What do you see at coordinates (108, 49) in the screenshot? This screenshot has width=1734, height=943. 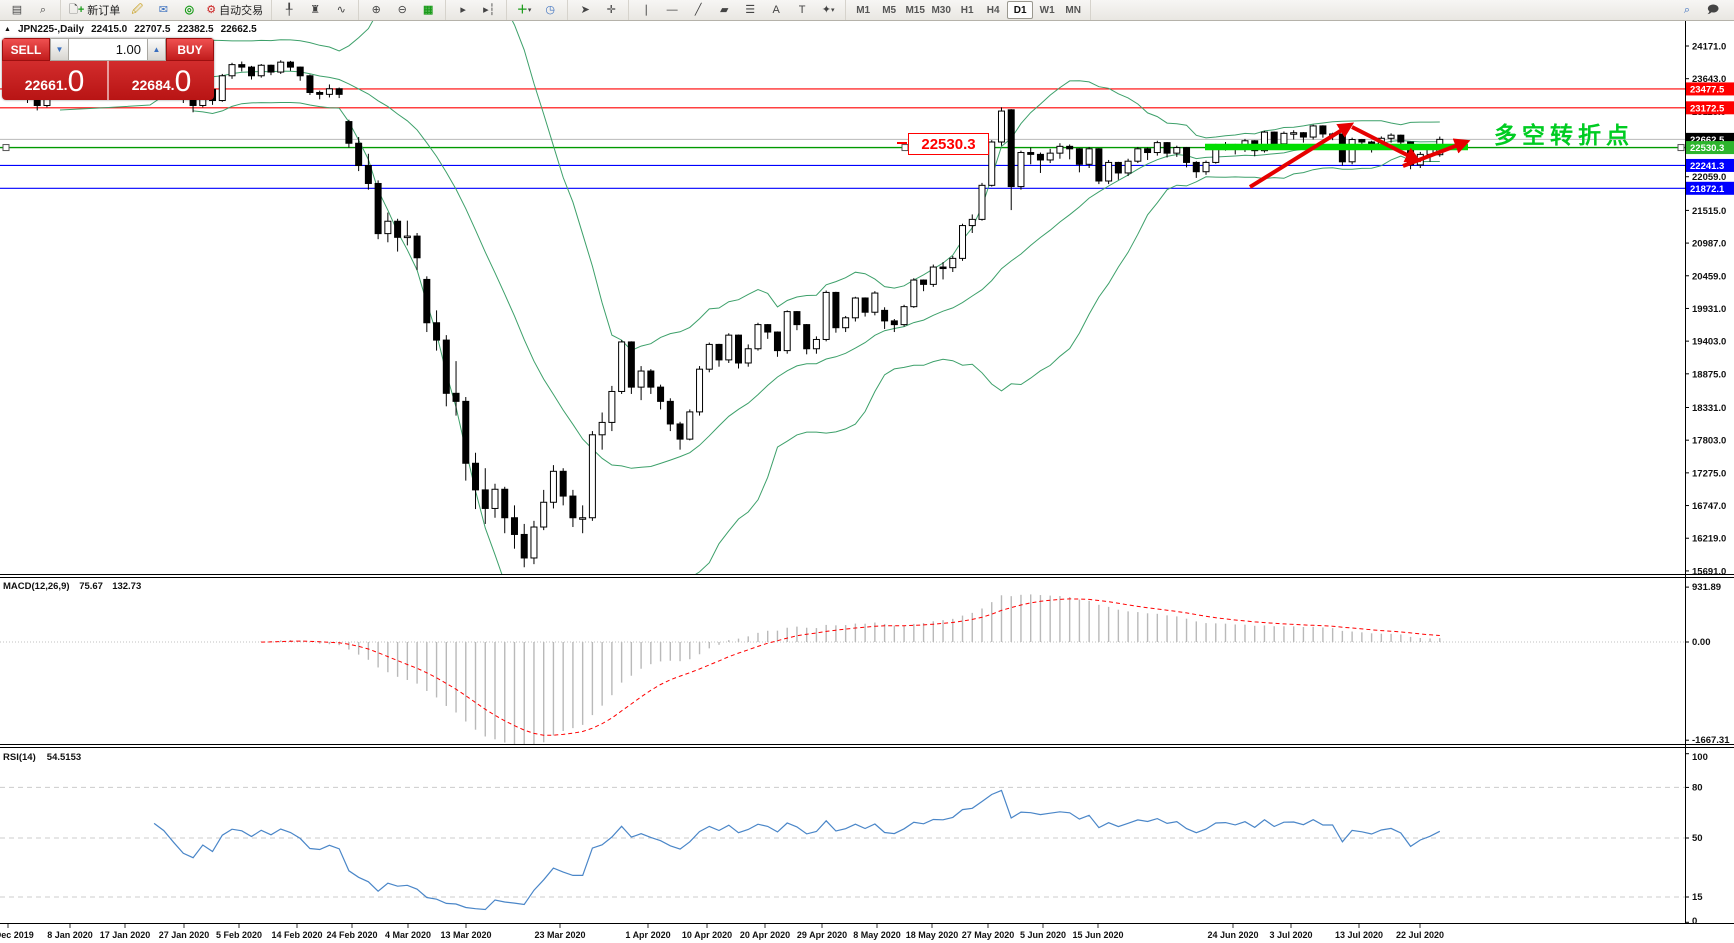 I see `volume-input: 1.00` at bounding box center [108, 49].